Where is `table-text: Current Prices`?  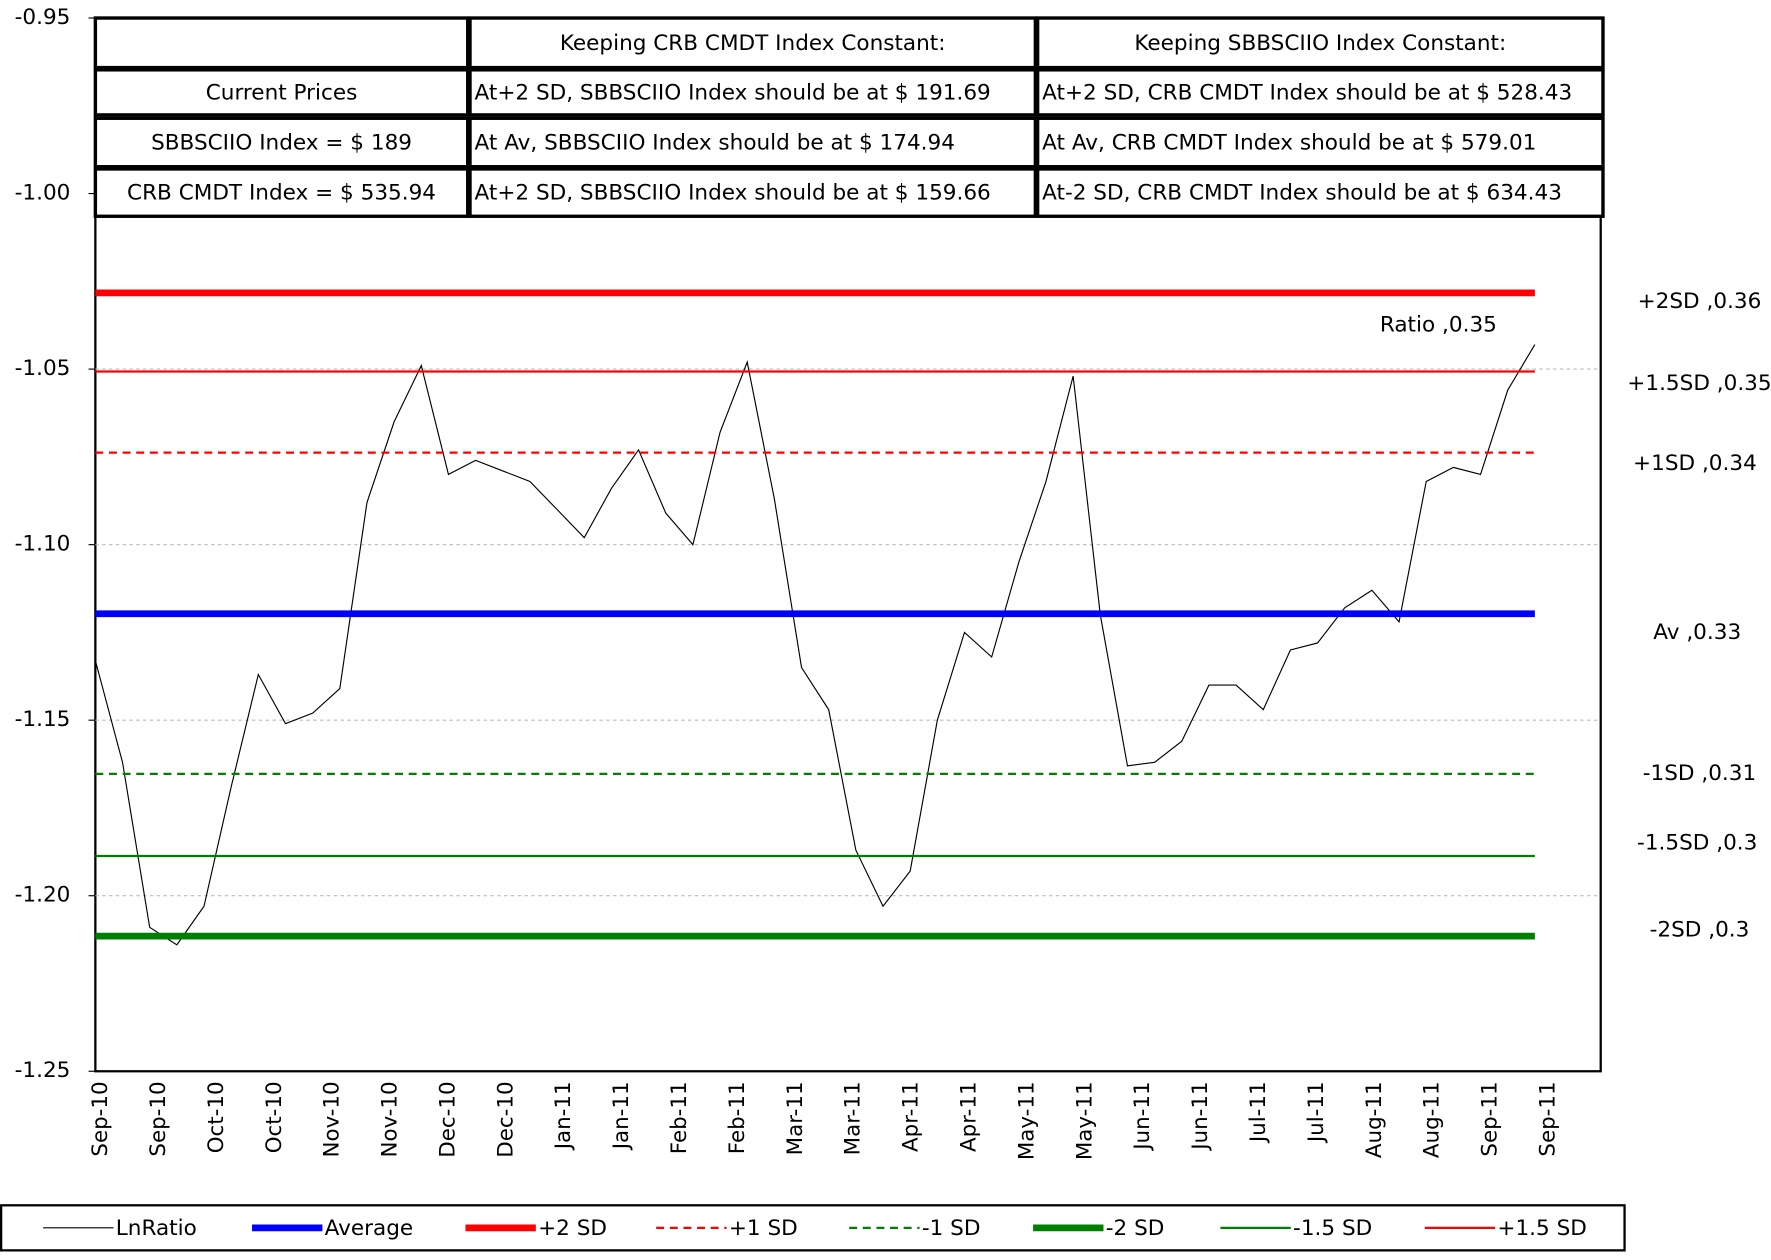 table-text: Current Prices is located at coordinates (282, 93).